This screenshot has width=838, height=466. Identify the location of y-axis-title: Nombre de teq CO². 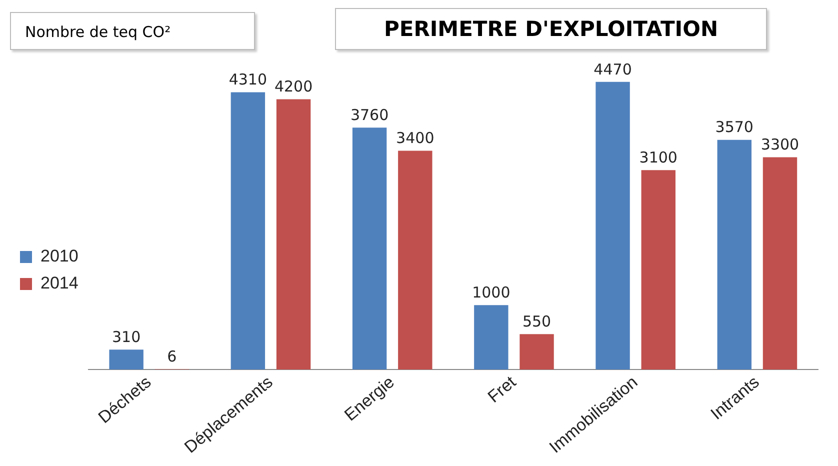
(132, 31).